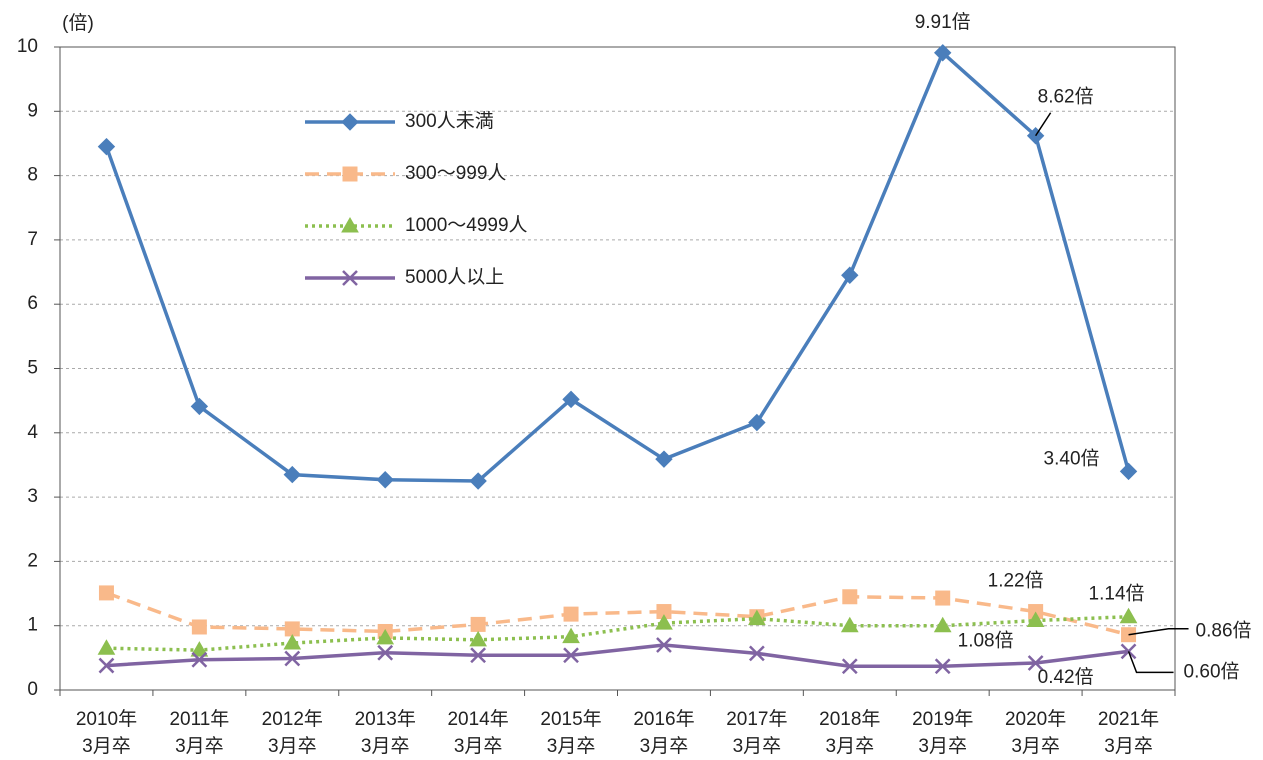  I want to click on legend-label: 300～999人, so click(455, 173).